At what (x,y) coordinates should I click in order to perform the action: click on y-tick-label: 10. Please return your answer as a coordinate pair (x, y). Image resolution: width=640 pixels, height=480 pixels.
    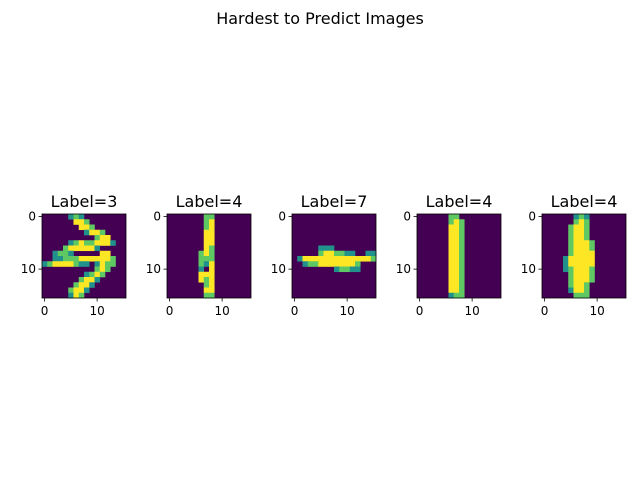
    Looking at the image, I should click on (278, 269).